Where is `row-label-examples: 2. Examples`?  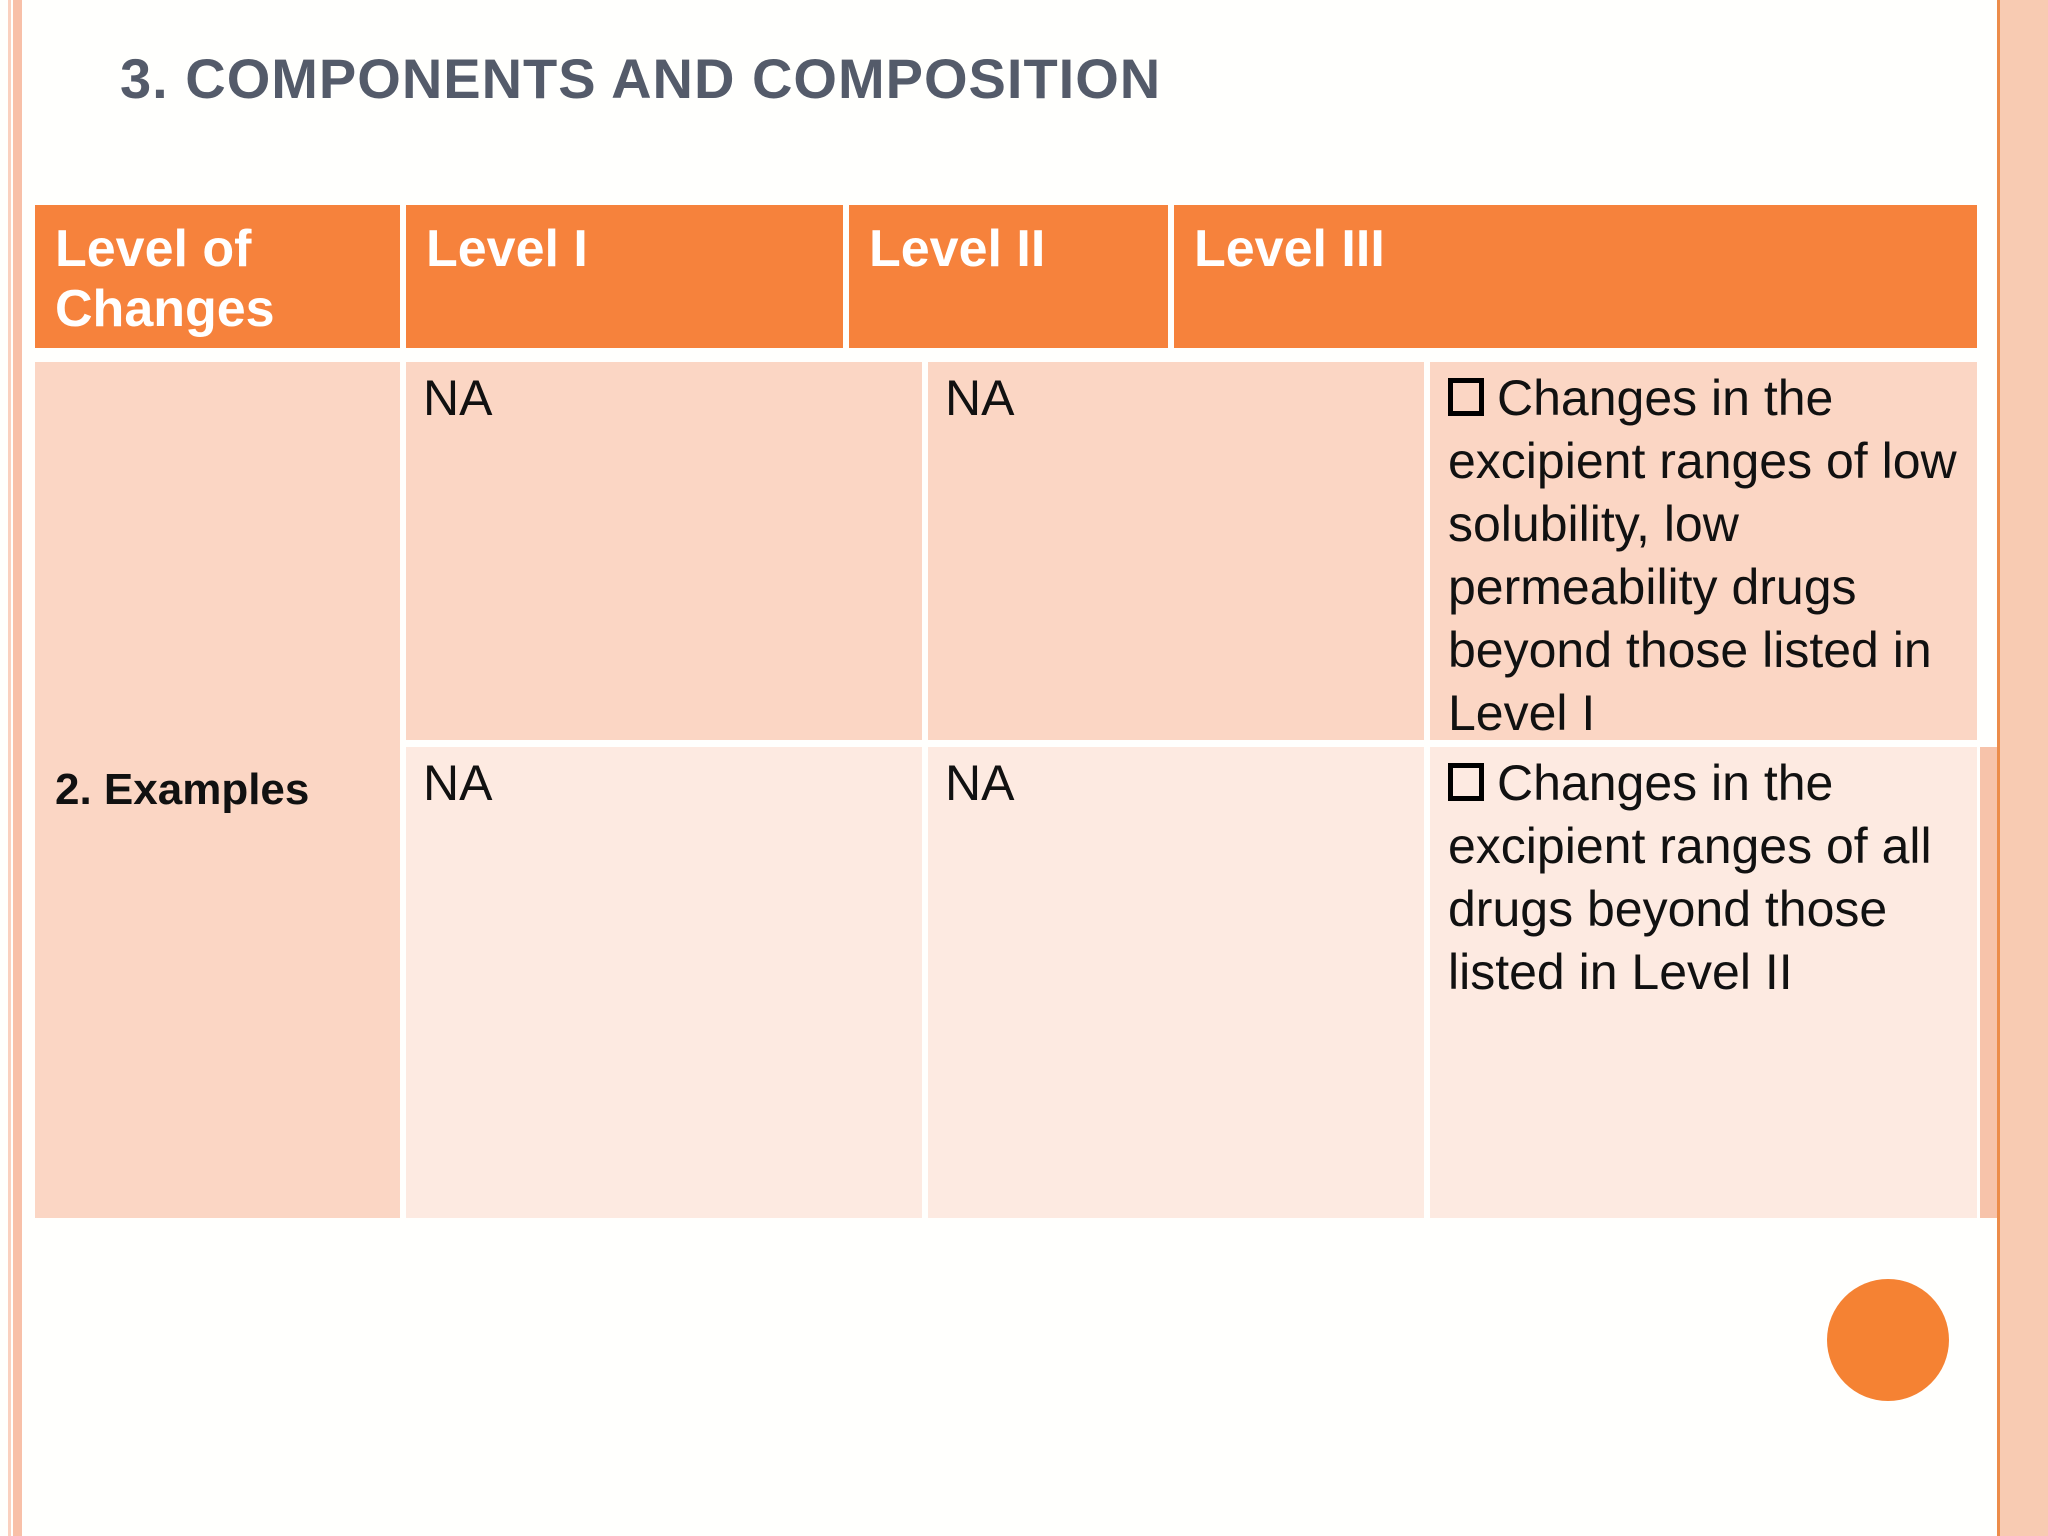
row-label-examples: 2. Examples is located at coordinates (217, 790).